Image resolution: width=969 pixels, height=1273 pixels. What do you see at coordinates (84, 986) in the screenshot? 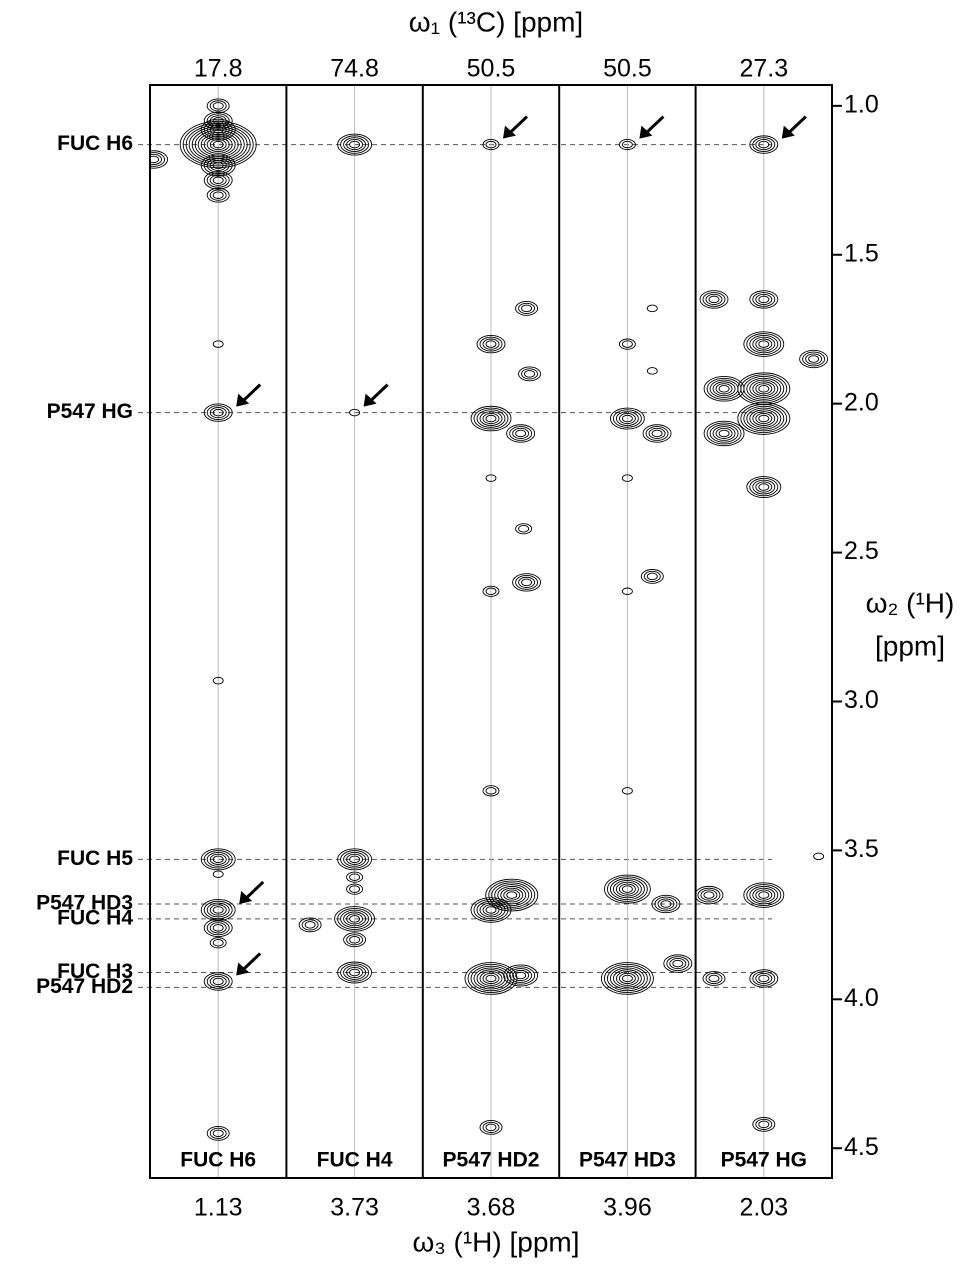
I see `assignment-label: P547 HD2` at bounding box center [84, 986].